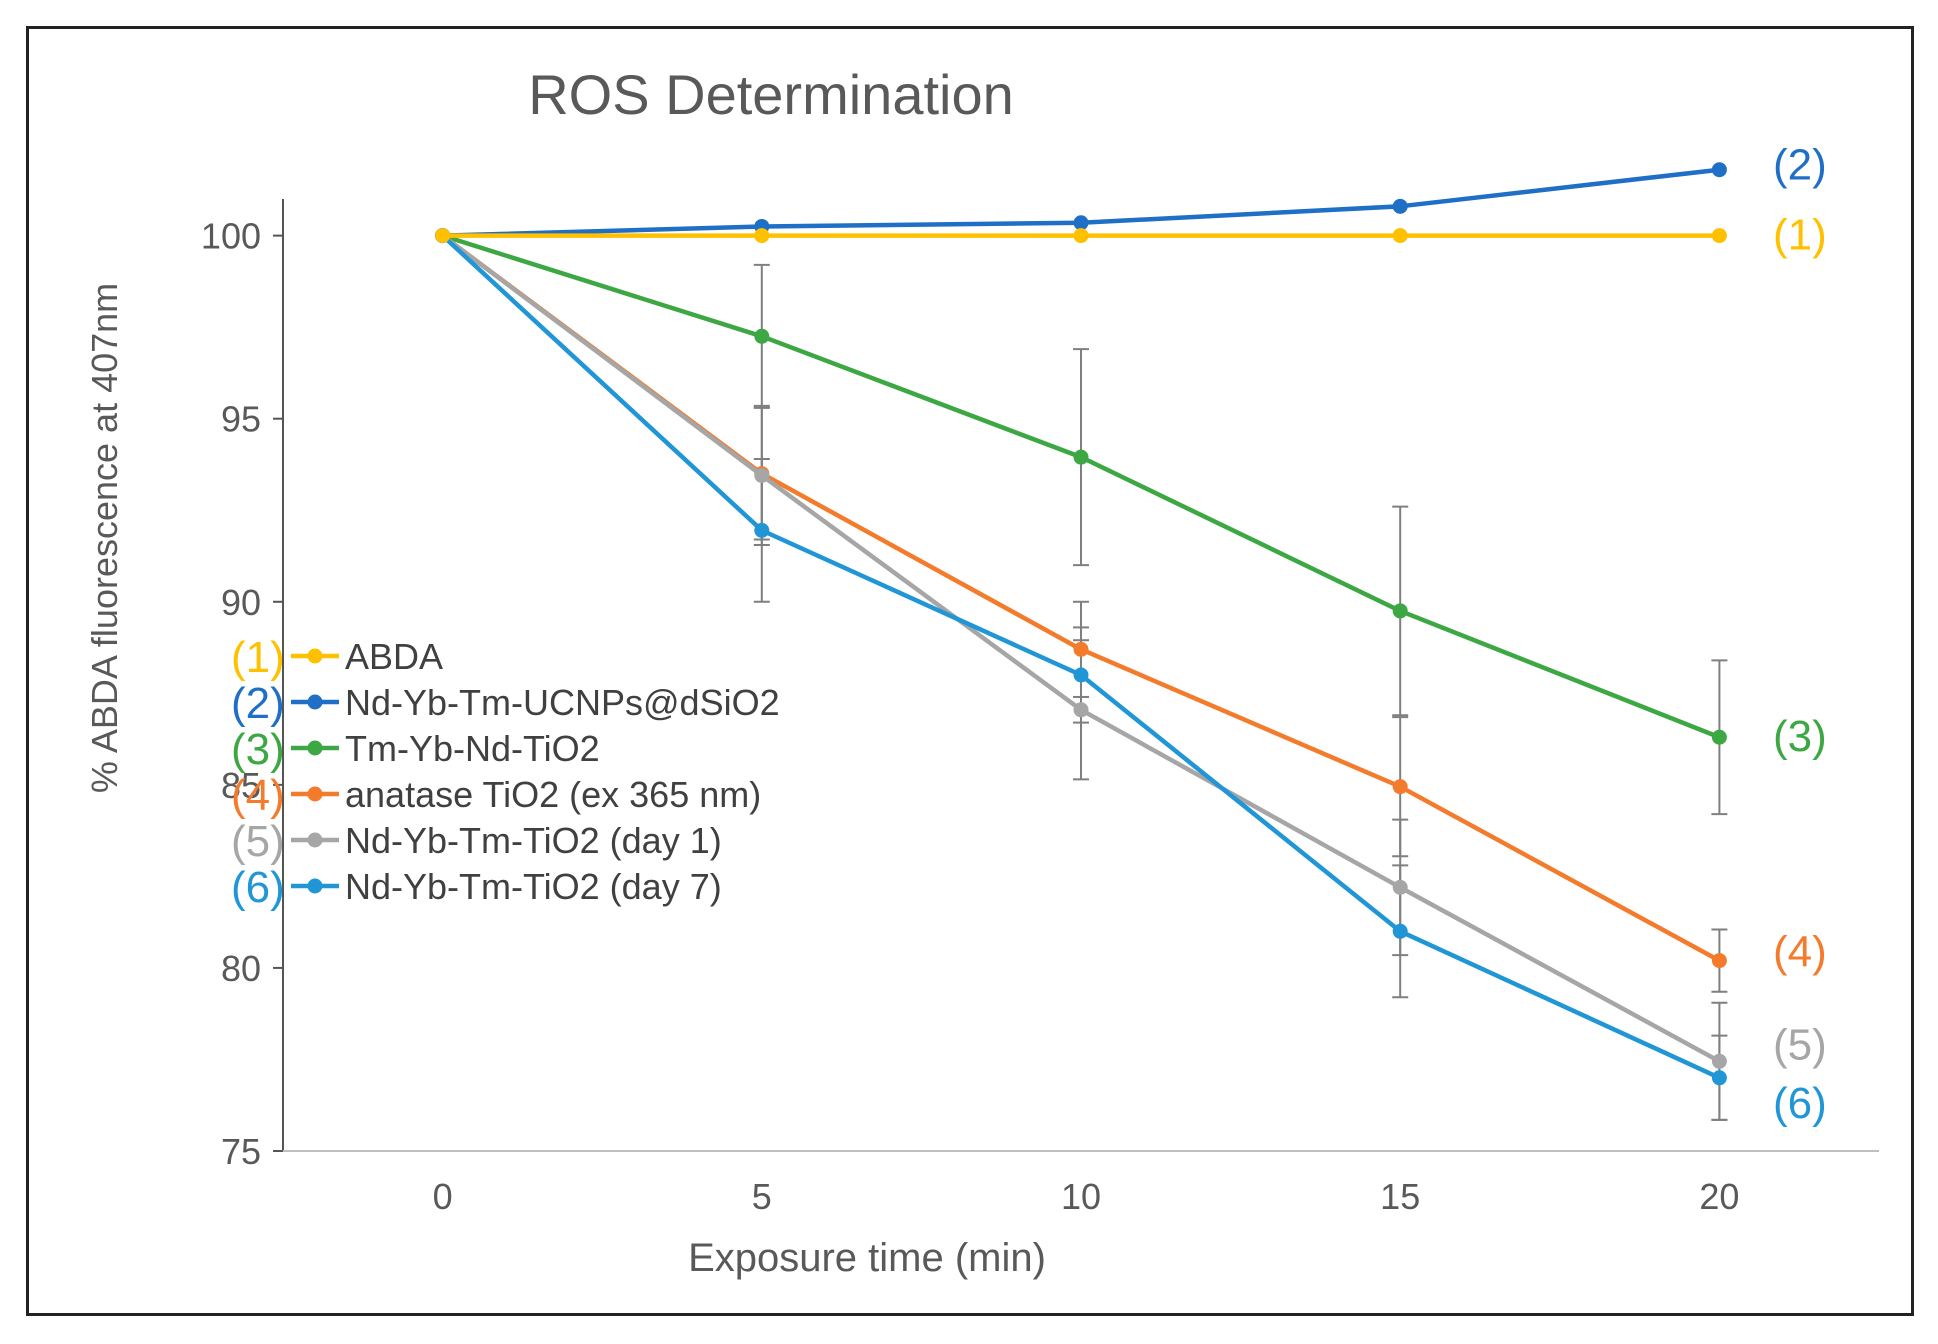 The height and width of the screenshot is (1344, 1938). Describe the element at coordinates (241, 419) in the screenshot. I see `y-tick-label: 95` at that location.